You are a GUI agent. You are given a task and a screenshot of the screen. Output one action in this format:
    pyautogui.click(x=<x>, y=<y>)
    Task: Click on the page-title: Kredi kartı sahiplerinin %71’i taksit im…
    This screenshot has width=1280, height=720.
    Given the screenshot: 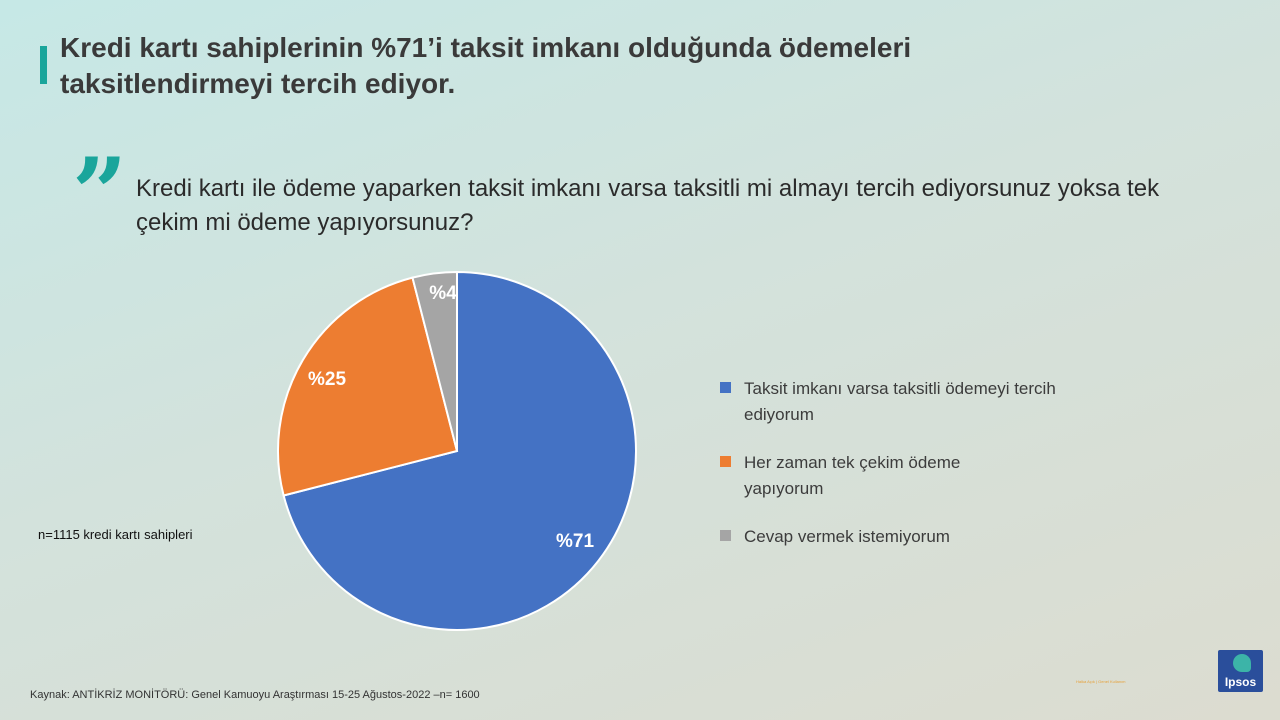 What is the action you would take?
    pyautogui.click(x=486, y=65)
    